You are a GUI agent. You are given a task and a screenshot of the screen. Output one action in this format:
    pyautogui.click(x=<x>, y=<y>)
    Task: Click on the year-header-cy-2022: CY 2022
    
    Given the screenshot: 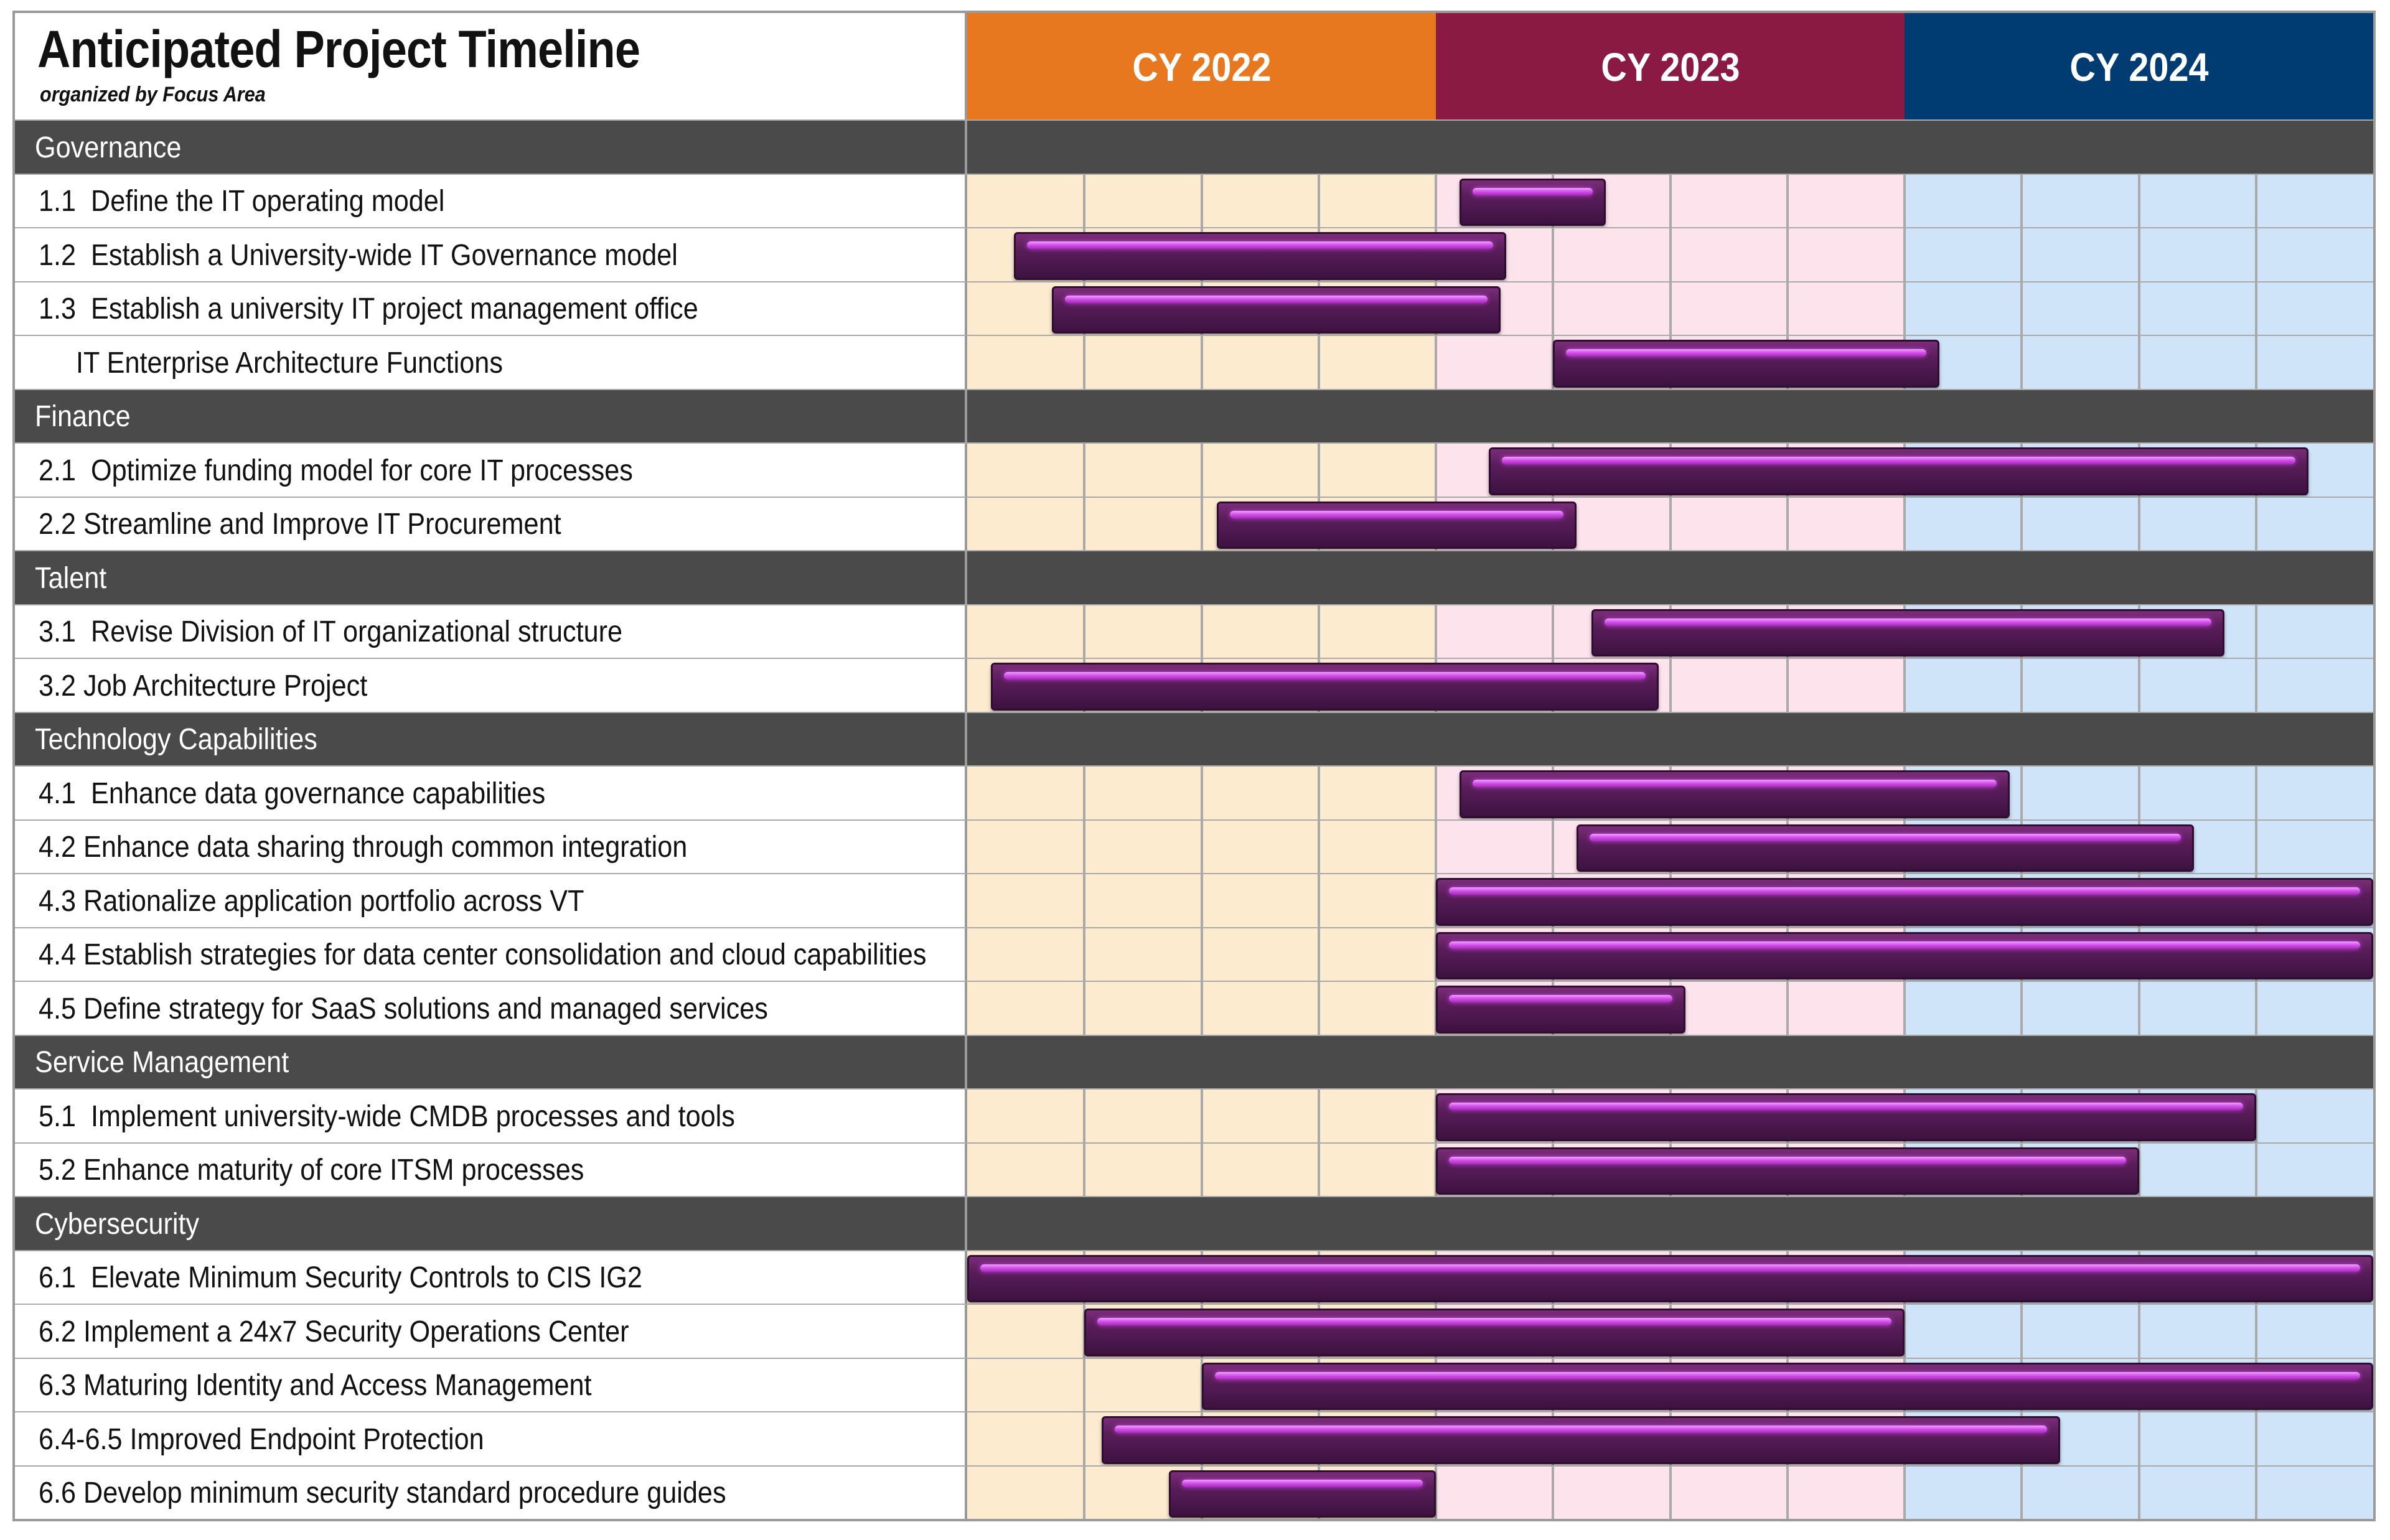 What is the action you would take?
    pyautogui.click(x=1201, y=67)
    